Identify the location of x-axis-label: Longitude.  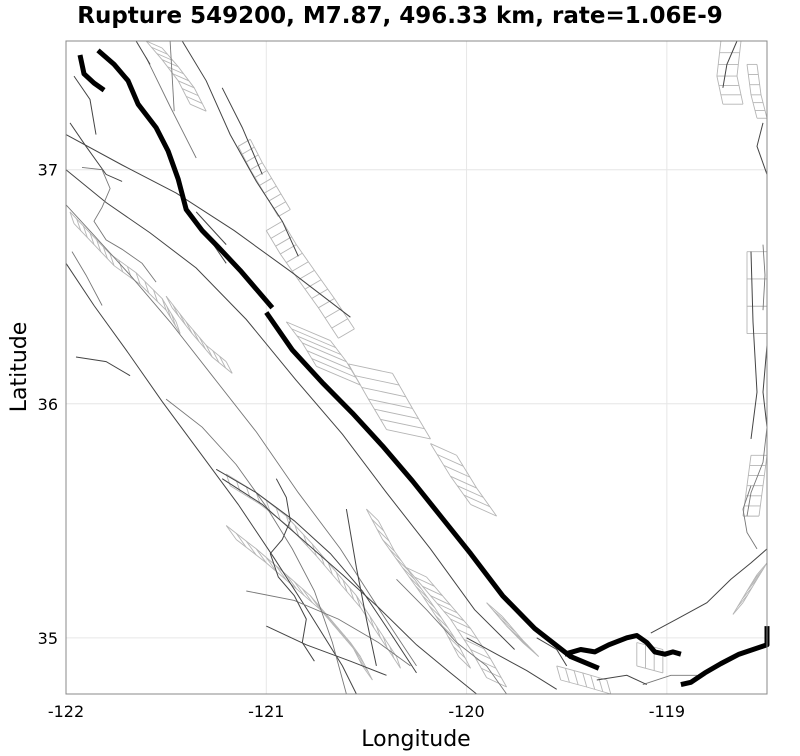
(415, 739).